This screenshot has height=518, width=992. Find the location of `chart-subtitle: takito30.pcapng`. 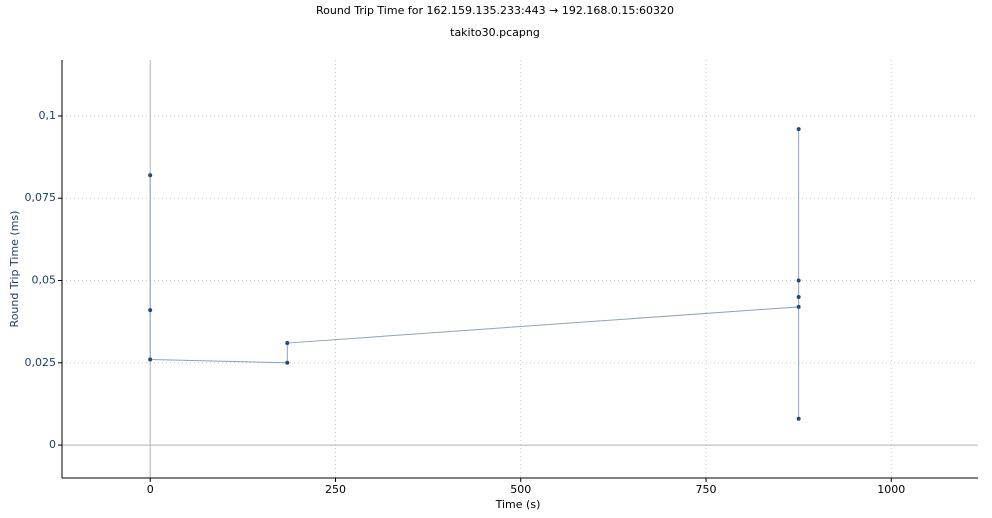

chart-subtitle: takito30.pcapng is located at coordinates (495, 32).